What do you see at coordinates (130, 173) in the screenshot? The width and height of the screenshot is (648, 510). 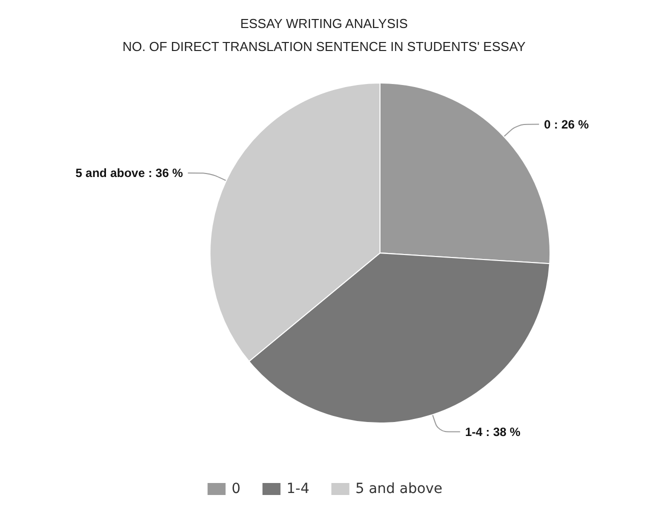 I see `data-label: 5 and above : 36 %` at bounding box center [130, 173].